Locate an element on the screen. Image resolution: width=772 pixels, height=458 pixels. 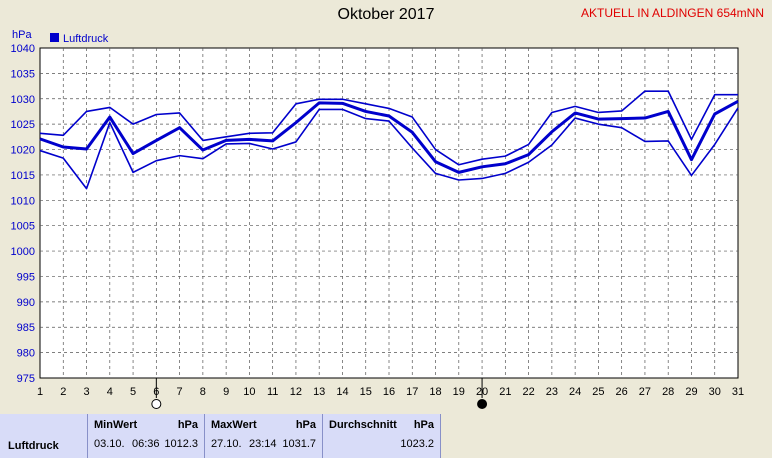
x-tick-label: 4 is located at coordinates (110, 392).